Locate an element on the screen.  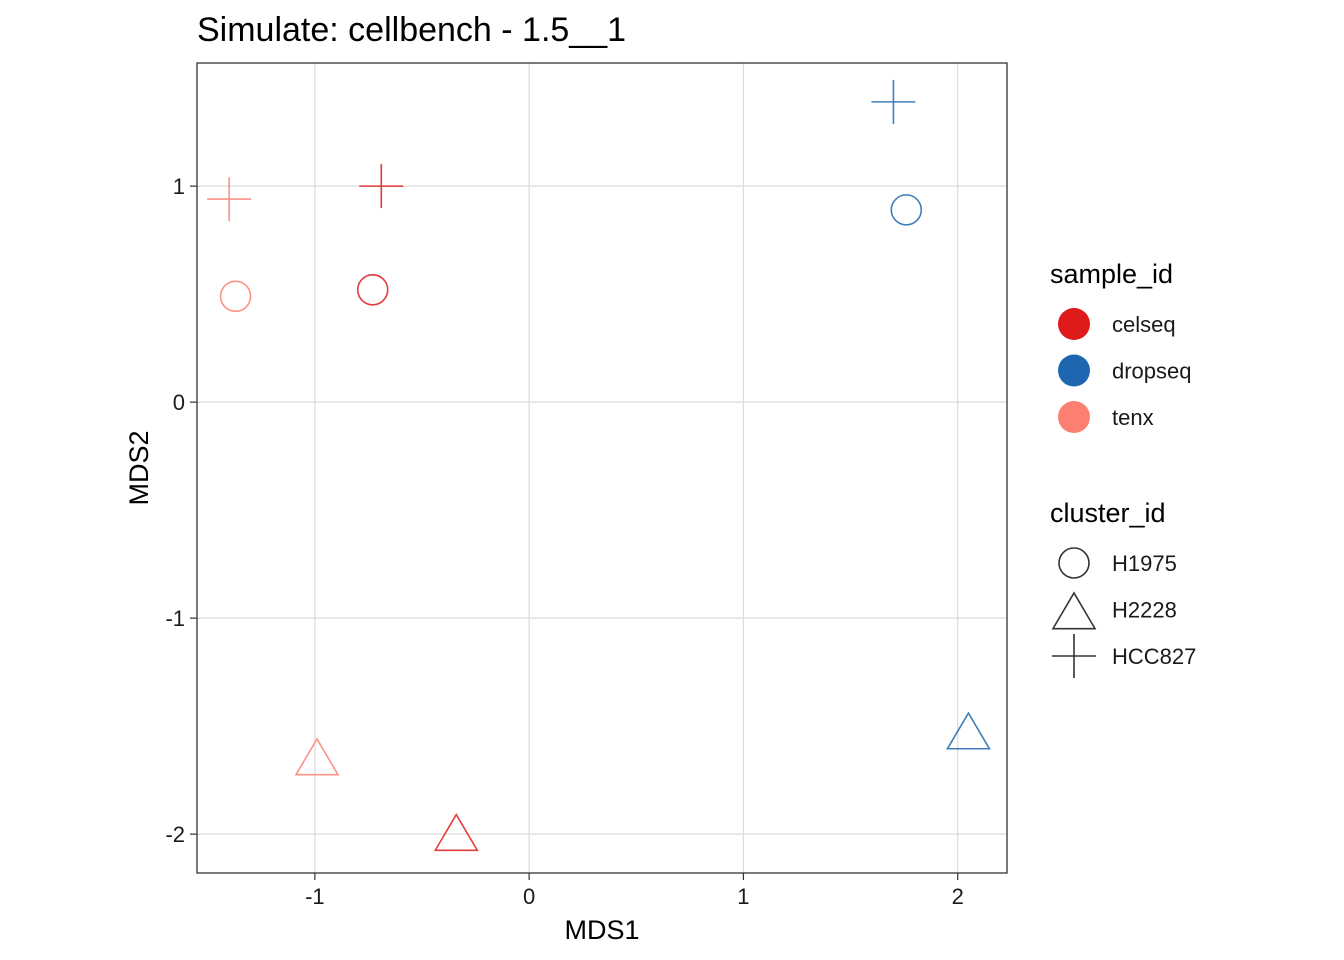
legend-label-hcc827: HCC827 is located at coordinates (1154, 656).